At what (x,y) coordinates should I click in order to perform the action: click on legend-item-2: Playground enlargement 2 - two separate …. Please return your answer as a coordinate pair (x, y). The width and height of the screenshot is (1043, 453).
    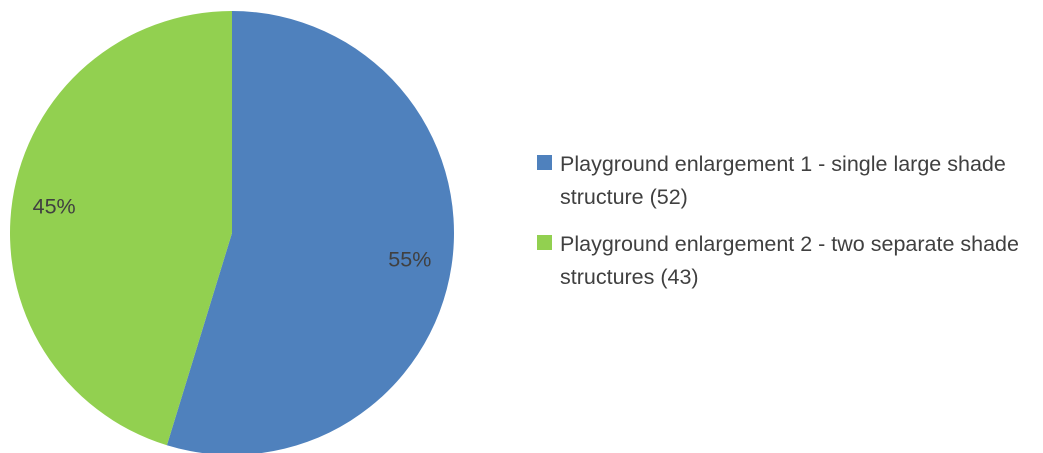
    Looking at the image, I should click on (787, 261).